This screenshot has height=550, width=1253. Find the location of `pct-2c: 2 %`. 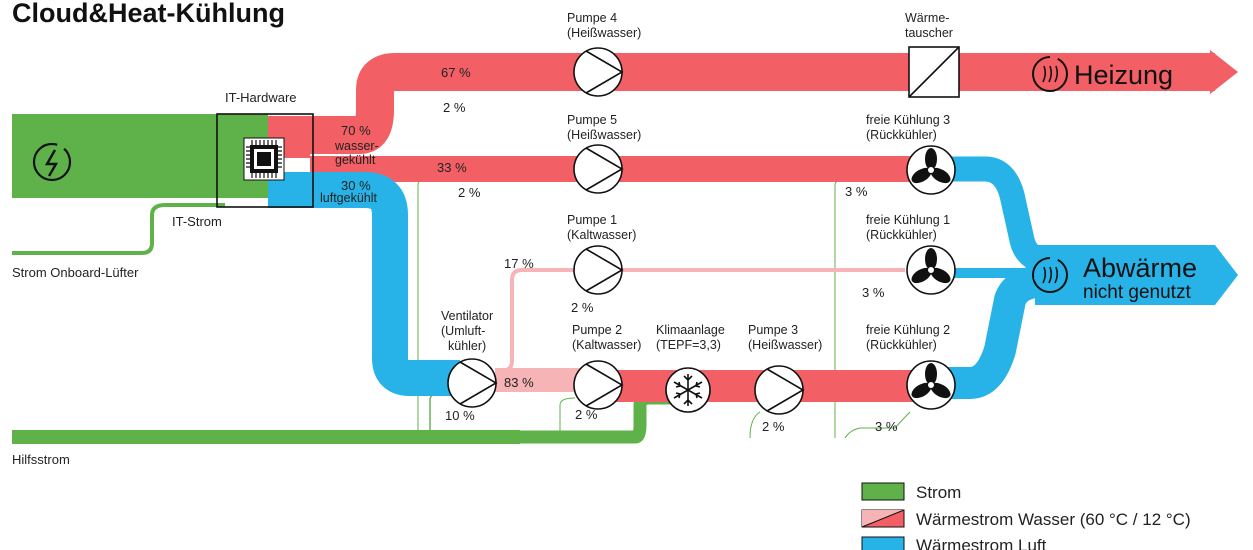

pct-2c: 2 % is located at coordinates (582, 307).